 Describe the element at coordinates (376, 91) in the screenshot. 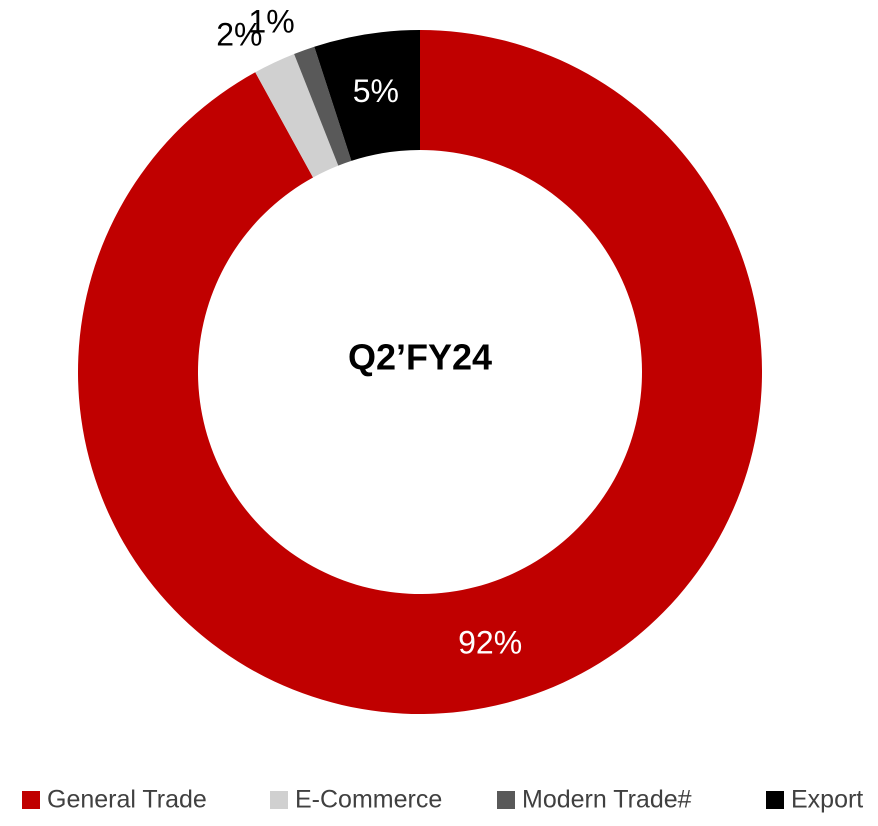

I see `data-label: 5%` at that location.